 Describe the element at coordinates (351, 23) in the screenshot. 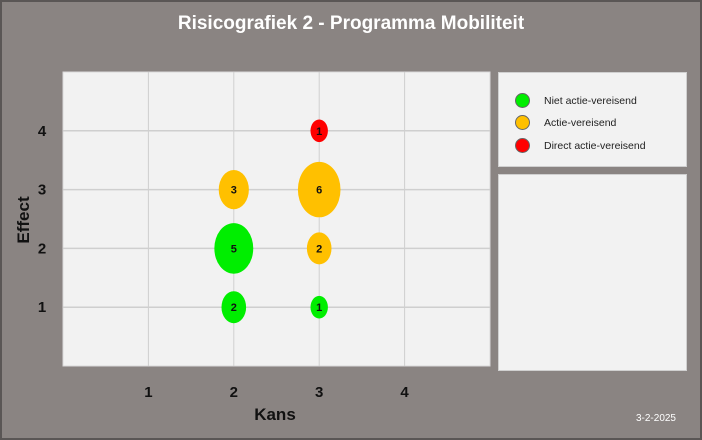

I see `chart-title: Risicografiek 2 - Programma Mobiliteit` at that location.